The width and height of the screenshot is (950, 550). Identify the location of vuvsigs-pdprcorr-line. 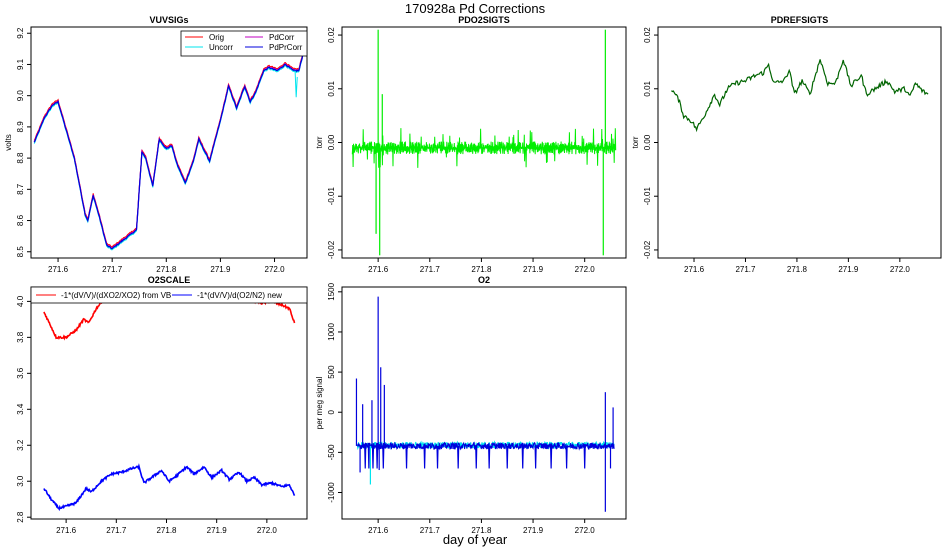
(169, 149).